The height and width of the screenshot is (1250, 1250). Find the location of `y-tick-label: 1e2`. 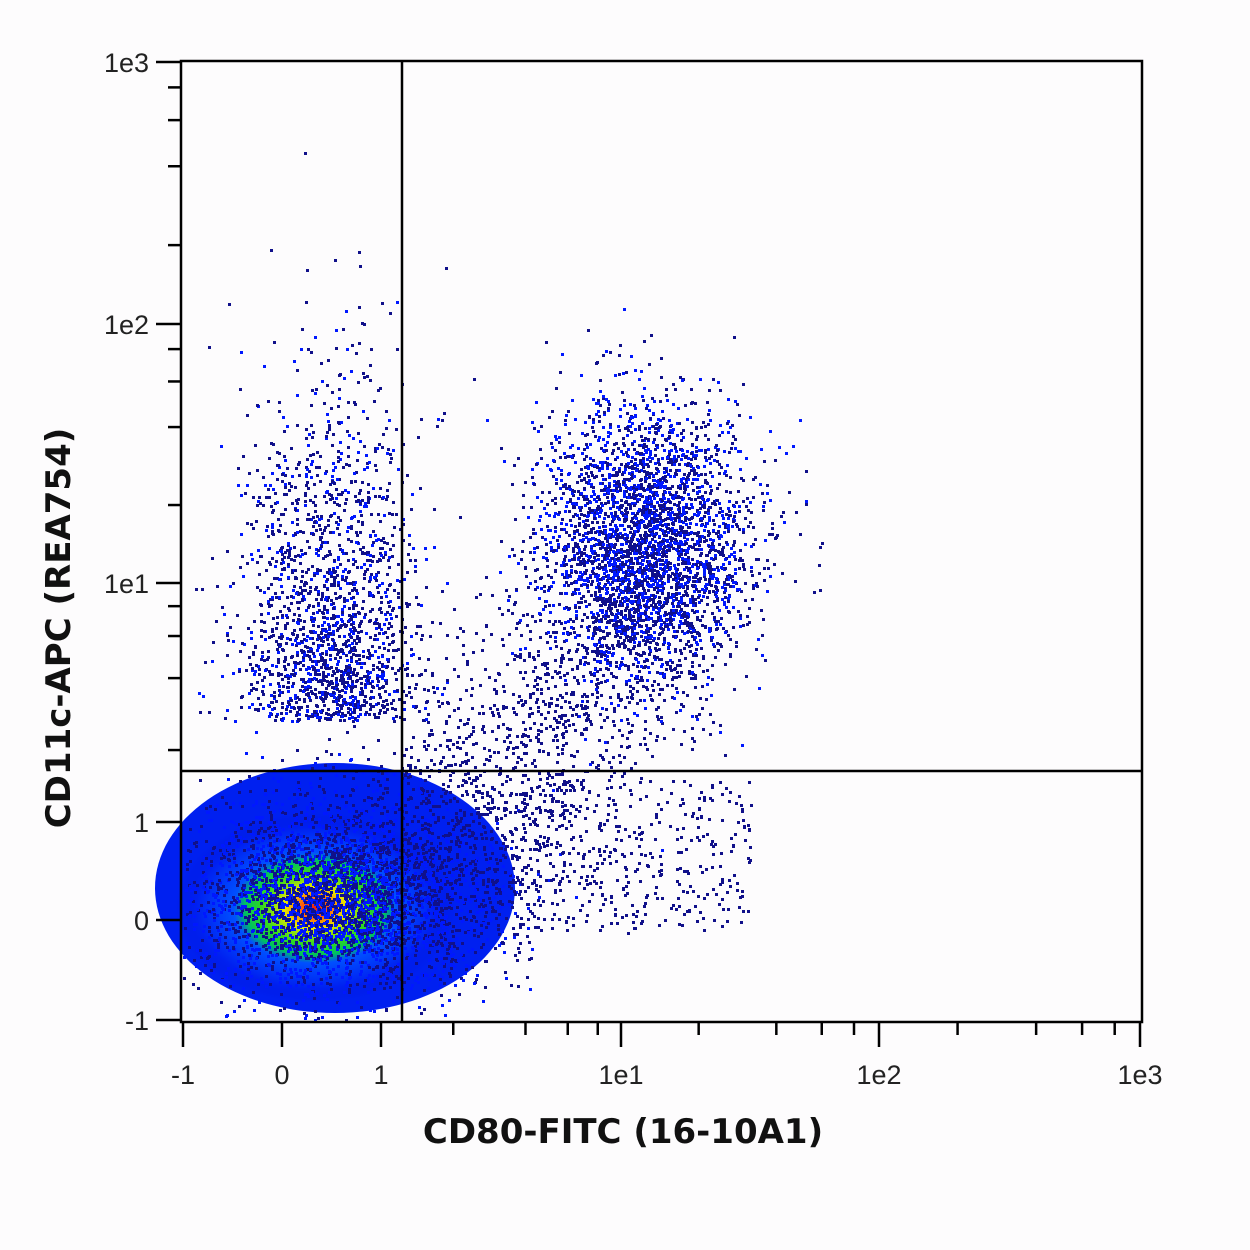

y-tick-label: 1e2 is located at coordinates (126, 325).